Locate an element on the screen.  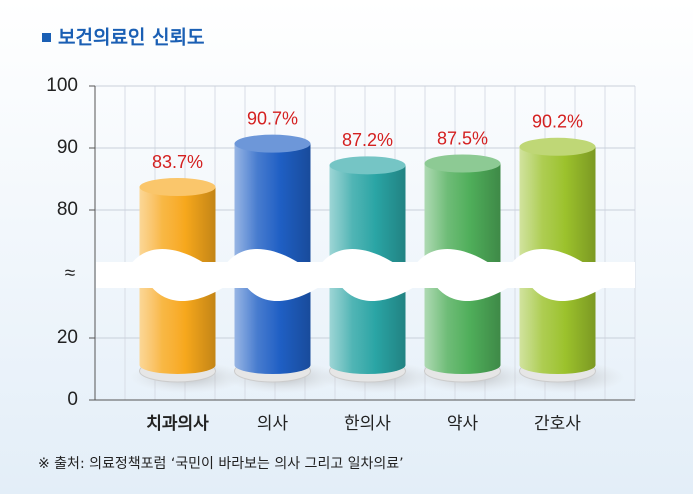
value-label: 90.2% is located at coordinates (557, 122).